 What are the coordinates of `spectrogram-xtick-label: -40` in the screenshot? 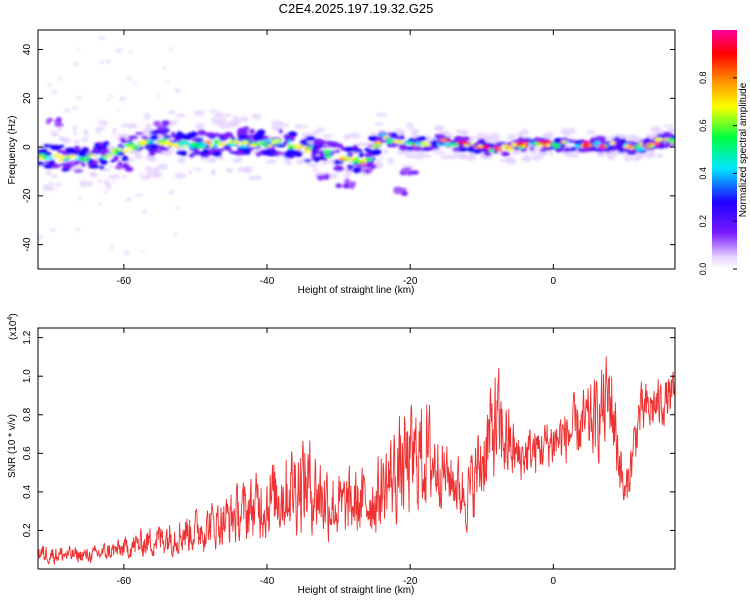 It's located at (267, 281).